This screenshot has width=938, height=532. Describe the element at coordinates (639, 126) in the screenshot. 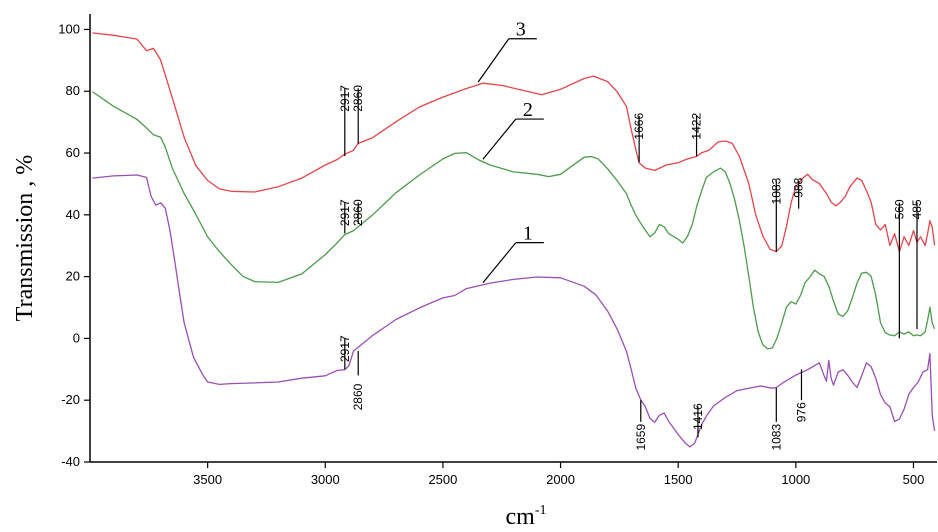

I see `peak-label: 1666` at that location.